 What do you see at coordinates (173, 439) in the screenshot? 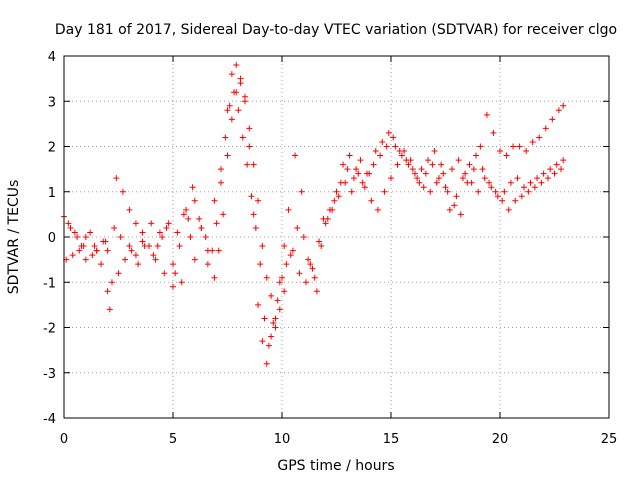
I see `x-tick-label: 5` at bounding box center [173, 439].